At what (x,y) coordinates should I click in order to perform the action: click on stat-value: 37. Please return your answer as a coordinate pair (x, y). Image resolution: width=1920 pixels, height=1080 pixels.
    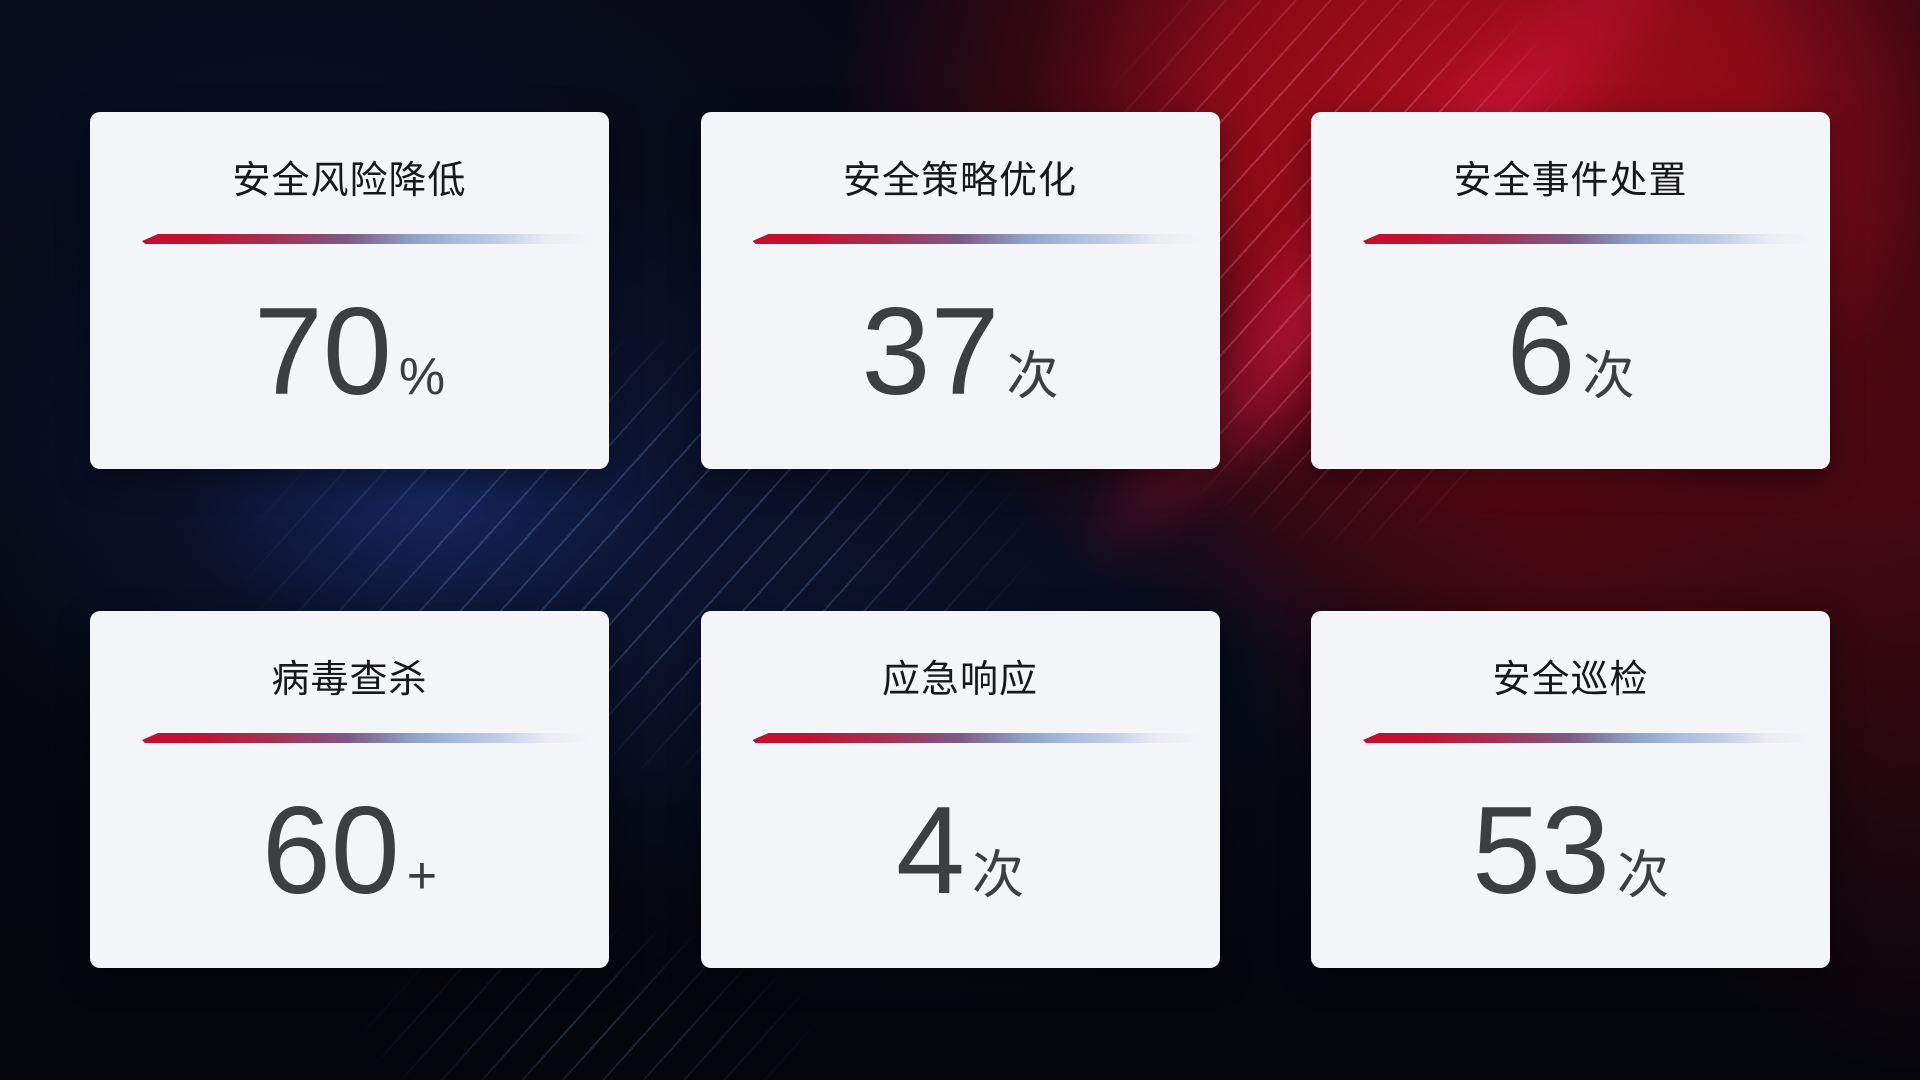
    Looking at the image, I should click on (930, 351).